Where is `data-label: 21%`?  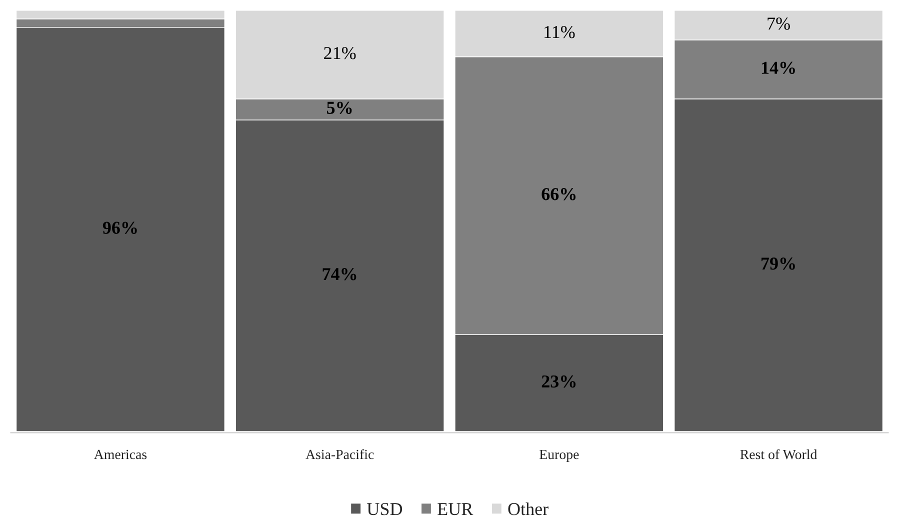 data-label: 21% is located at coordinates (340, 53).